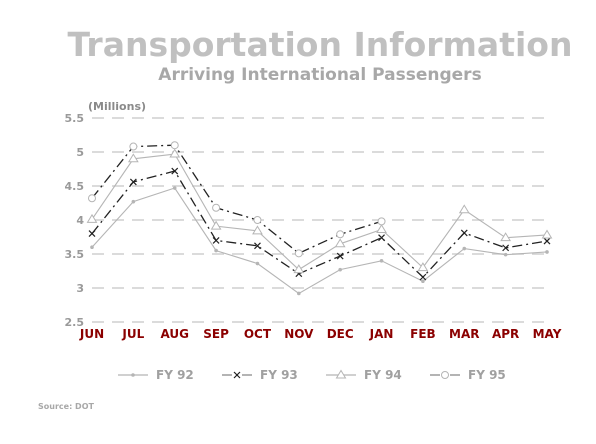 The height and width of the screenshot is (444, 596). What do you see at coordinates (312, 375) in the screenshot?
I see `legend: FY 92 FY 93 FY 94 FY 95` at bounding box center [312, 375].